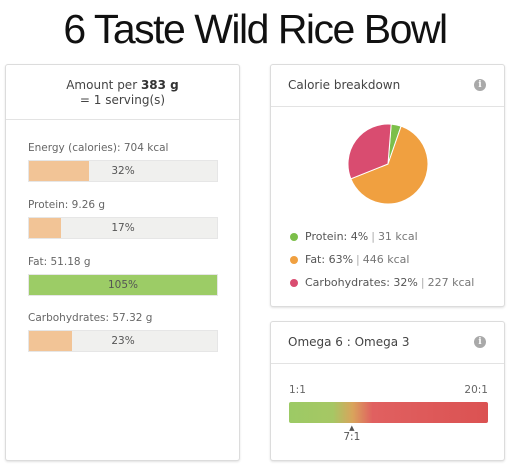 The image size is (510, 468). I want to click on nutrient-bar: 32%, so click(123, 171).